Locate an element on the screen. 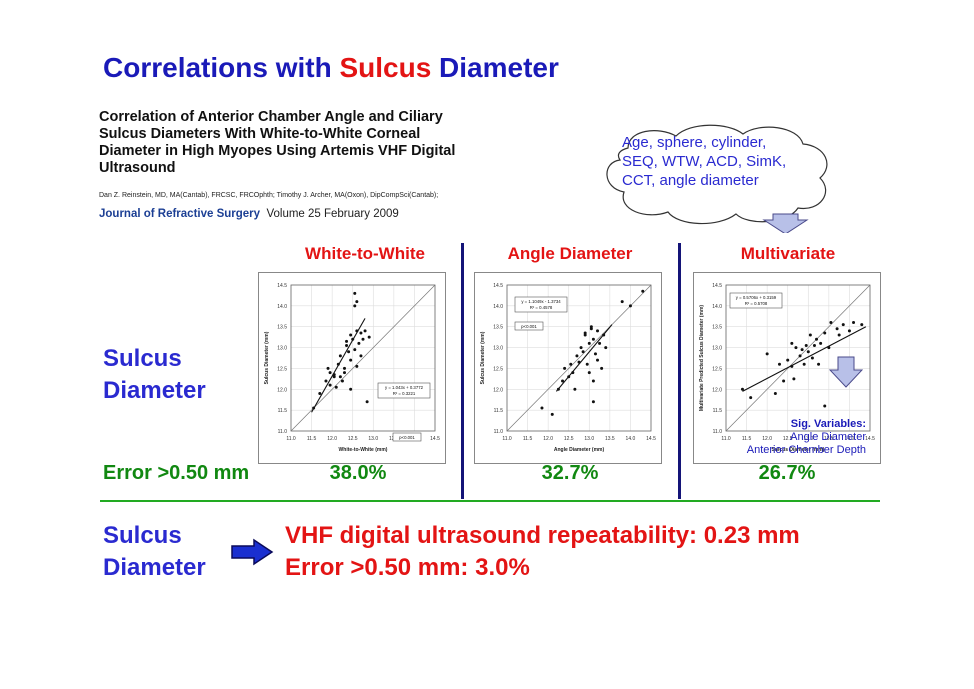 The image size is (974, 689). column-divider is located at coordinates (462, 371).